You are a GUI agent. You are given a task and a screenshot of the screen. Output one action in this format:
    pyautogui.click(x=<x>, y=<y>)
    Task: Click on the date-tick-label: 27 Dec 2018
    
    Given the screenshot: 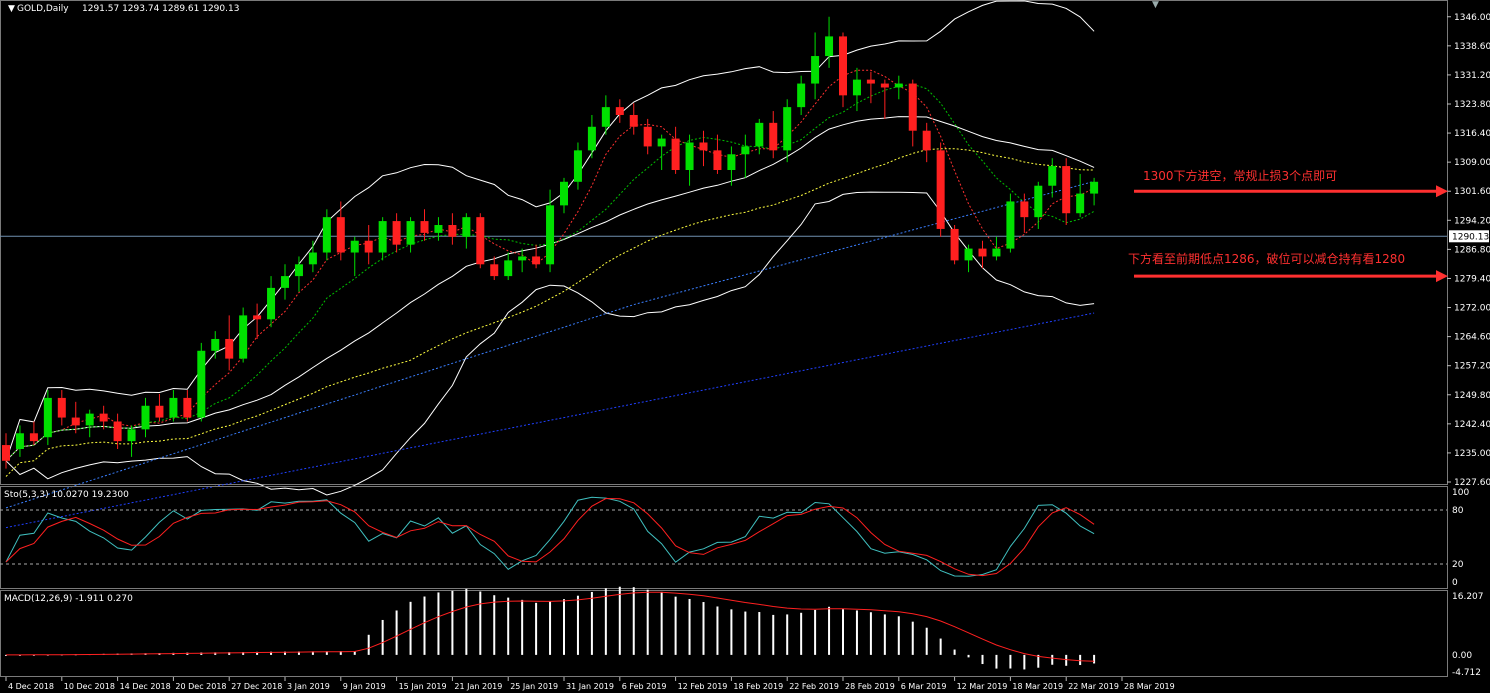 What is the action you would take?
    pyautogui.click(x=256, y=686)
    